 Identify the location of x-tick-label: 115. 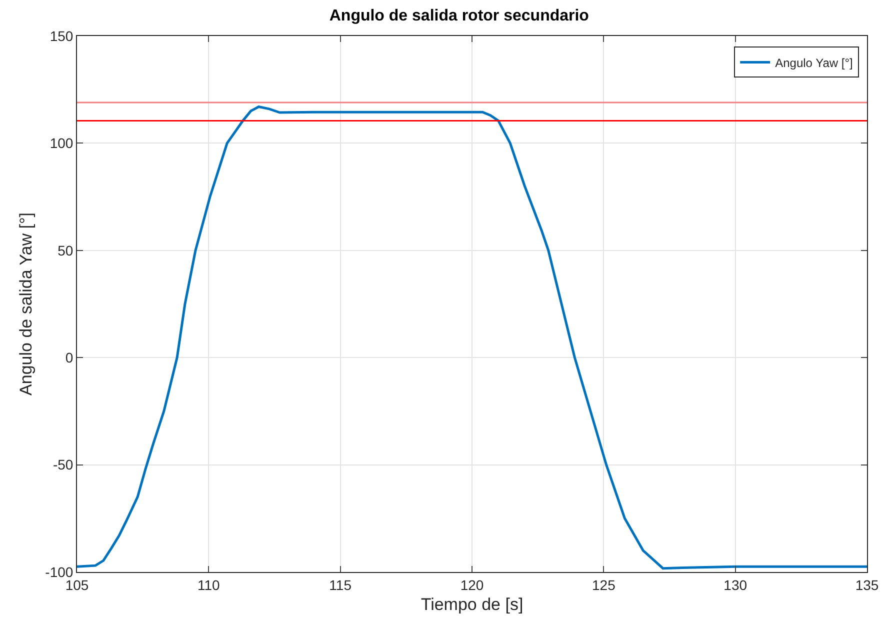
(340, 584).